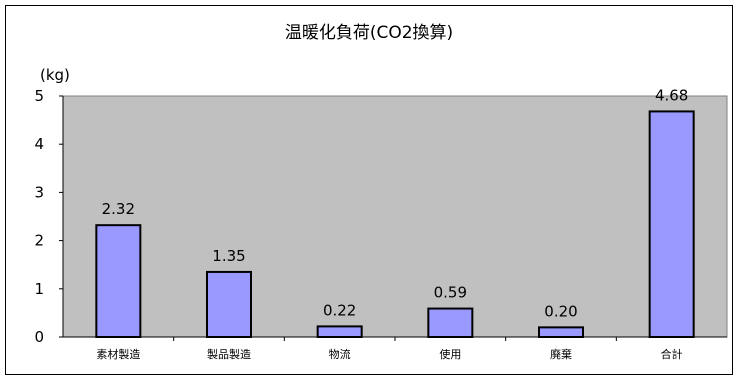 Image resolution: width=739 pixels, height=381 pixels. Describe the element at coordinates (118, 209) in the screenshot. I see `data-label: 2.32` at that location.